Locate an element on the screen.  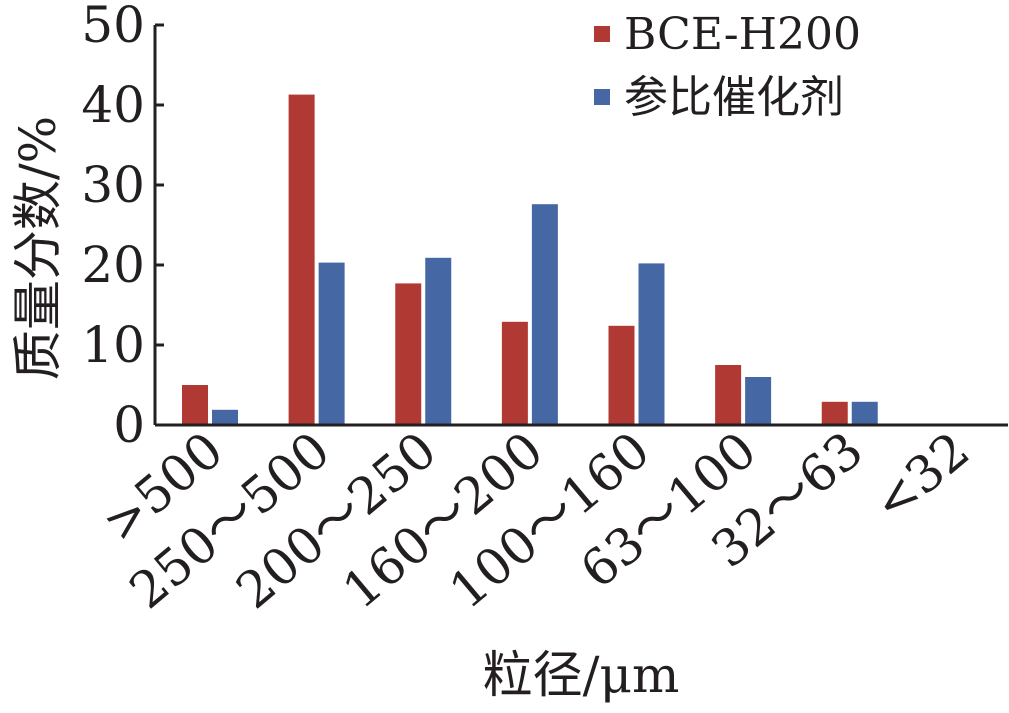
y-tick-label: 20 is located at coordinates (113, 265).